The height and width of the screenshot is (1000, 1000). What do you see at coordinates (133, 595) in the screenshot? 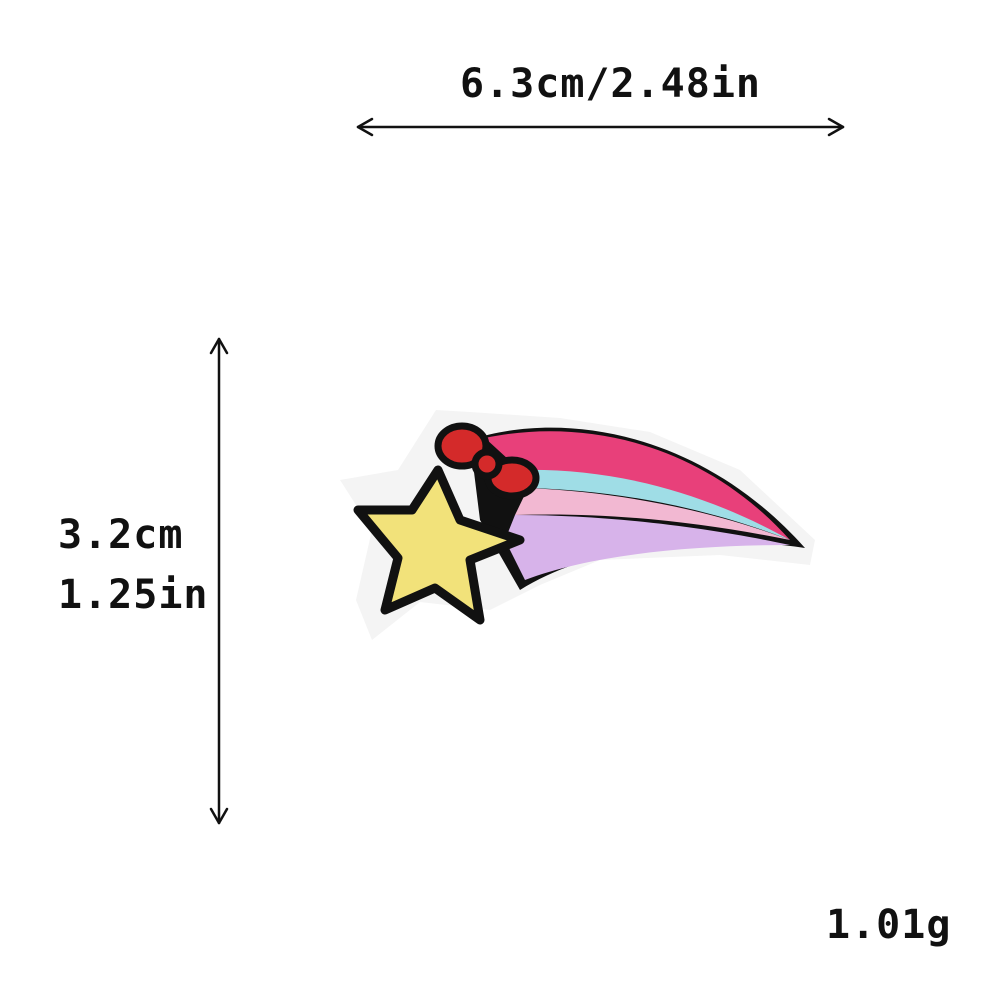
I see `height-in-label: 1.25in` at bounding box center [133, 595].